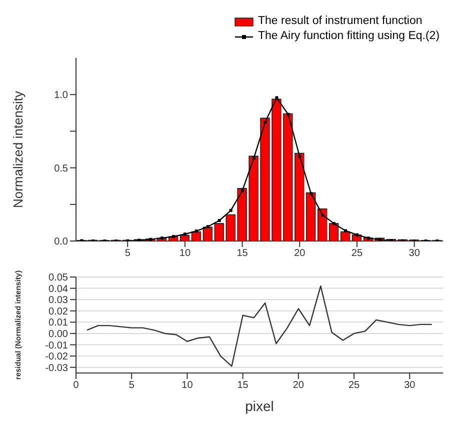 The image size is (465, 423). What do you see at coordinates (76, 386) in the screenshot?
I see `x-tick-label: 0` at bounding box center [76, 386].